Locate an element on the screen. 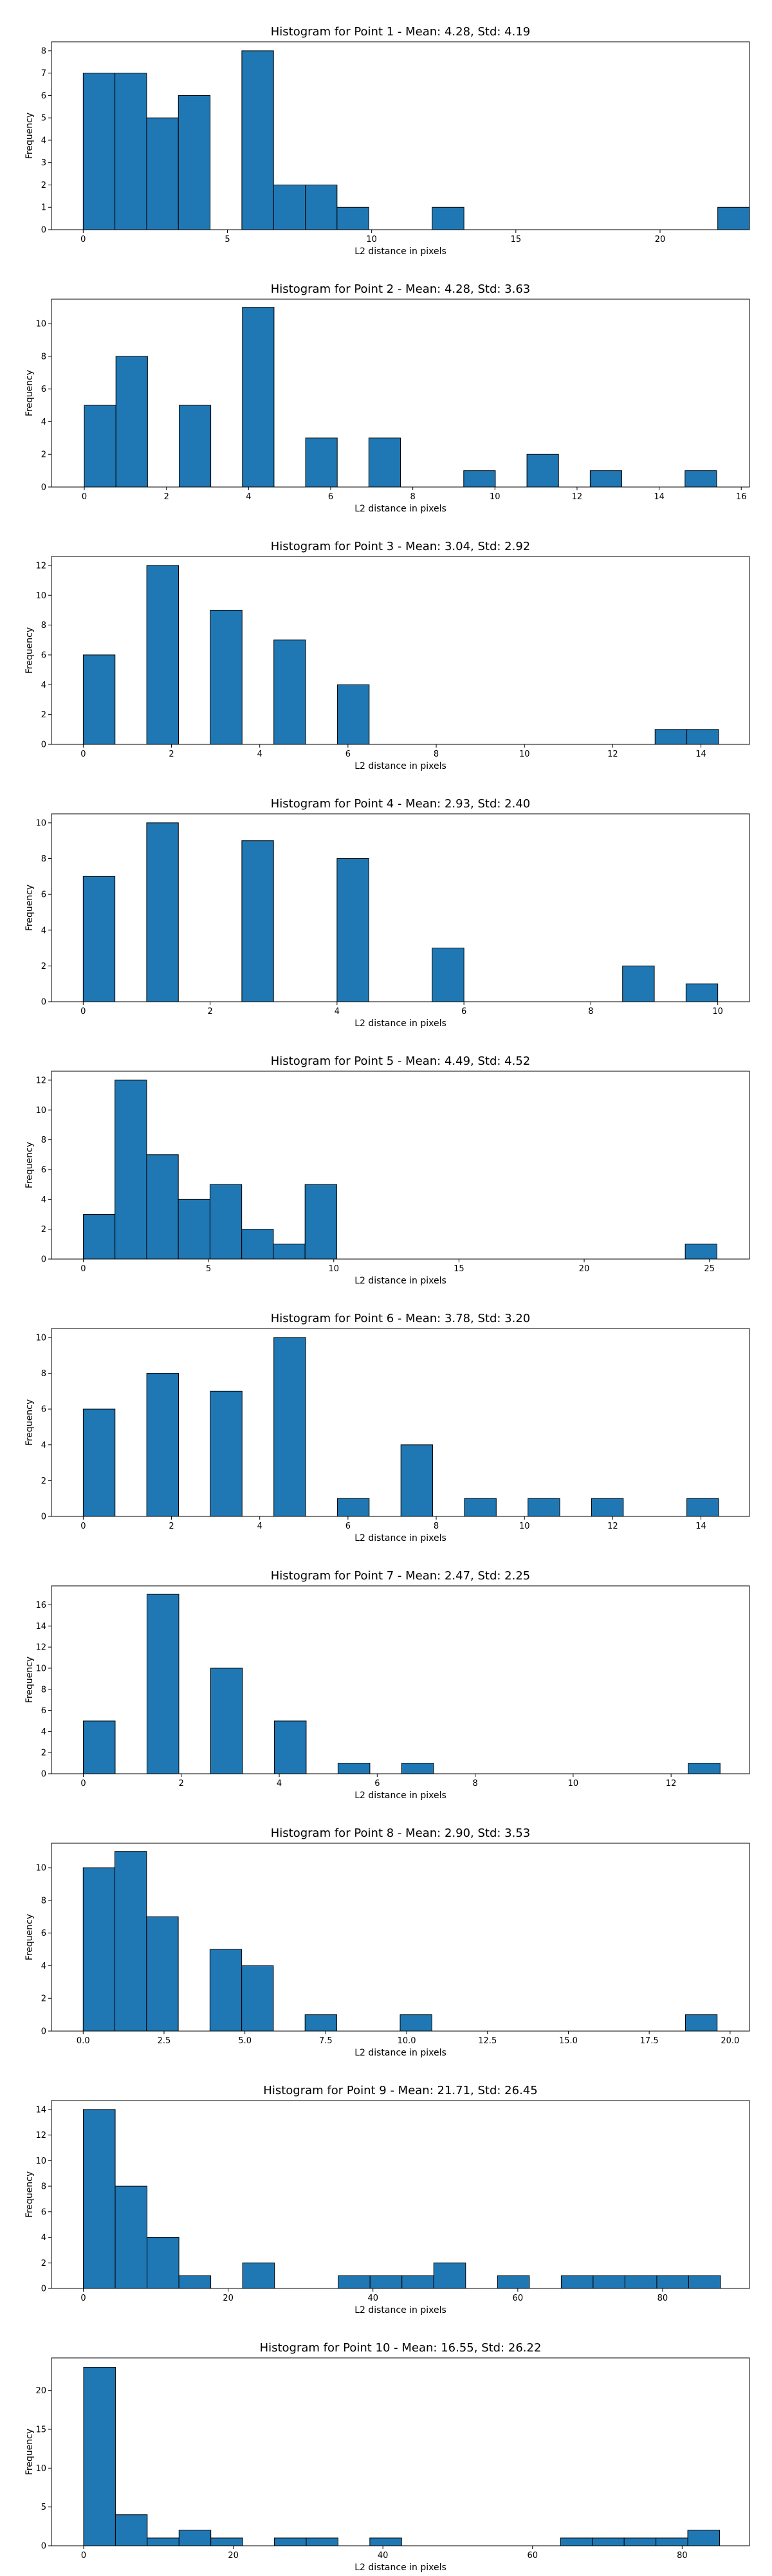 This screenshot has width=772, height=2576. x-tick-label: 2.5 is located at coordinates (164, 2041).